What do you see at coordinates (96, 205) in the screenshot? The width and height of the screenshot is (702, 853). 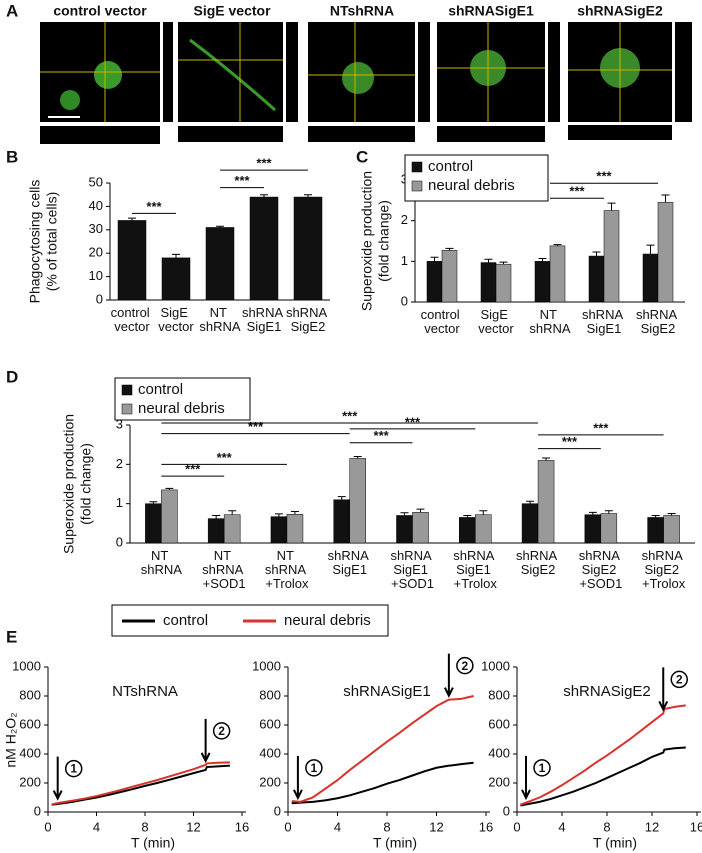 I see `y-tick-label: 40` at bounding box center [96, 205].